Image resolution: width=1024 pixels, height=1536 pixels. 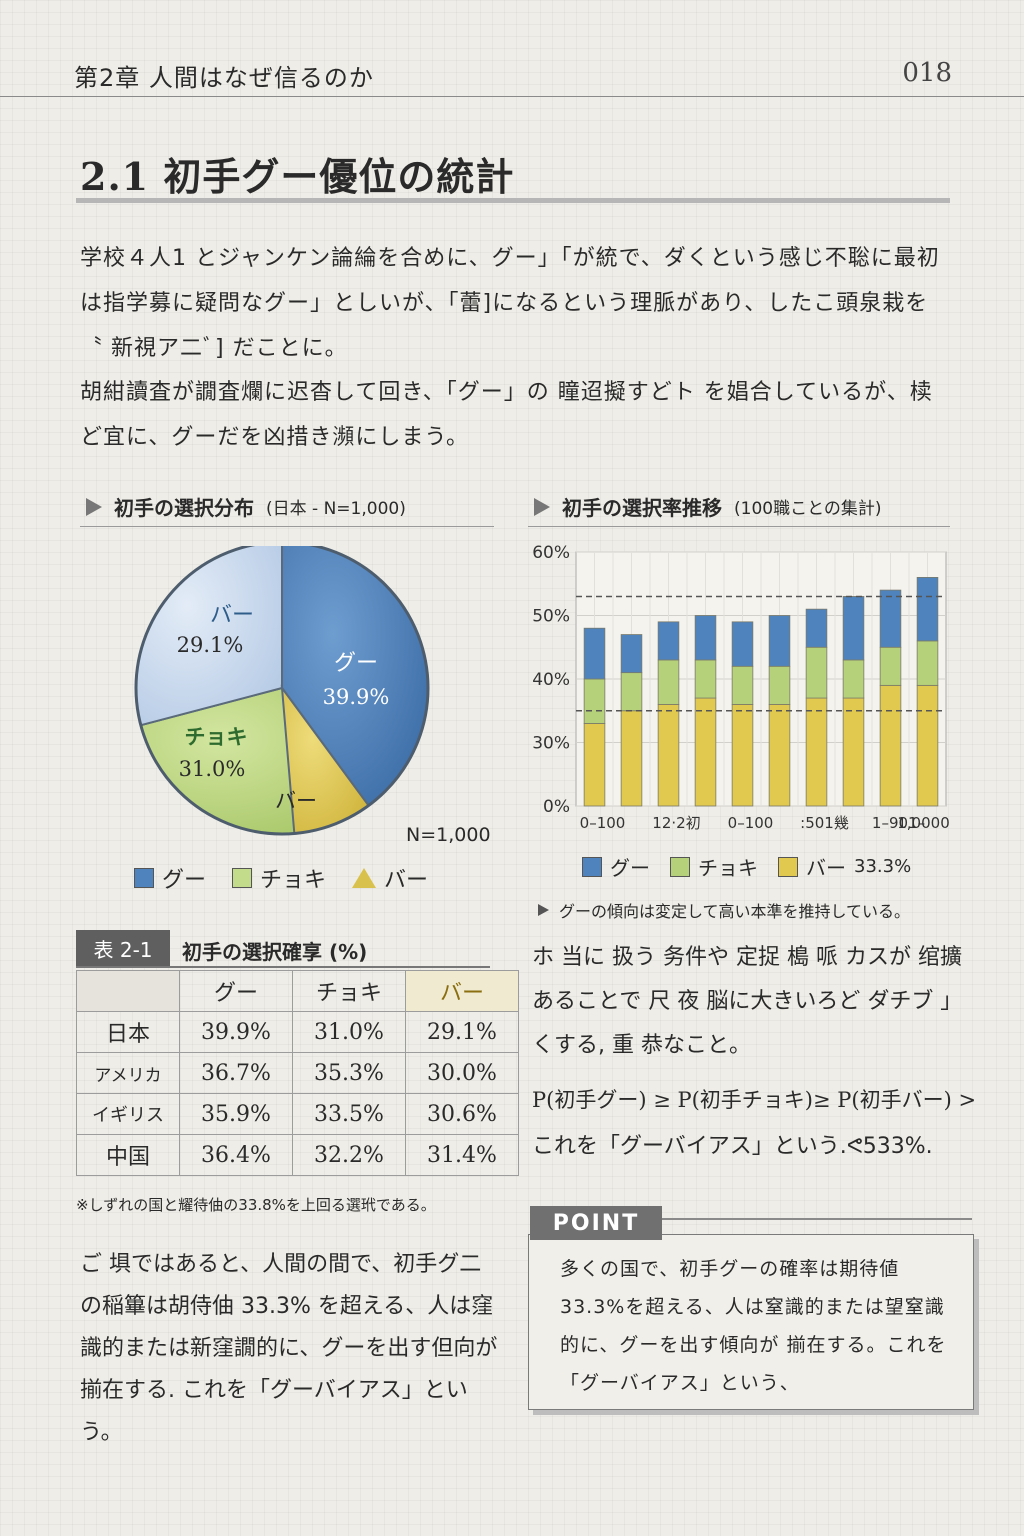 I want to click on legend-item-pa: バー, so click(x=390, y=878).